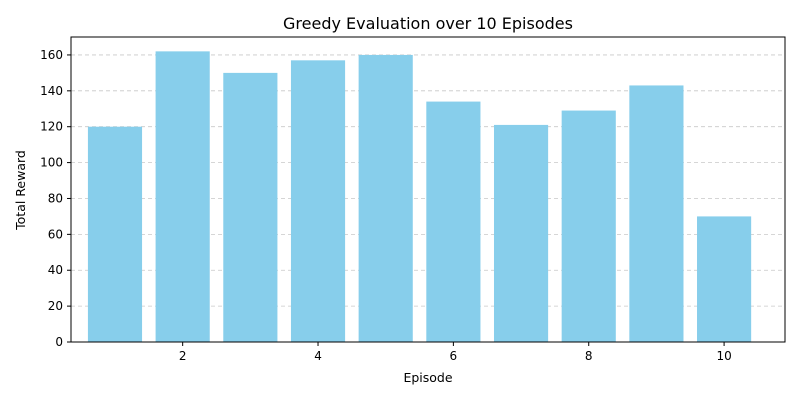  What do you see at coordinates (183, 356) in the screenshot?
I see `x-tick-label: 2` at bounding box center [183, 356].